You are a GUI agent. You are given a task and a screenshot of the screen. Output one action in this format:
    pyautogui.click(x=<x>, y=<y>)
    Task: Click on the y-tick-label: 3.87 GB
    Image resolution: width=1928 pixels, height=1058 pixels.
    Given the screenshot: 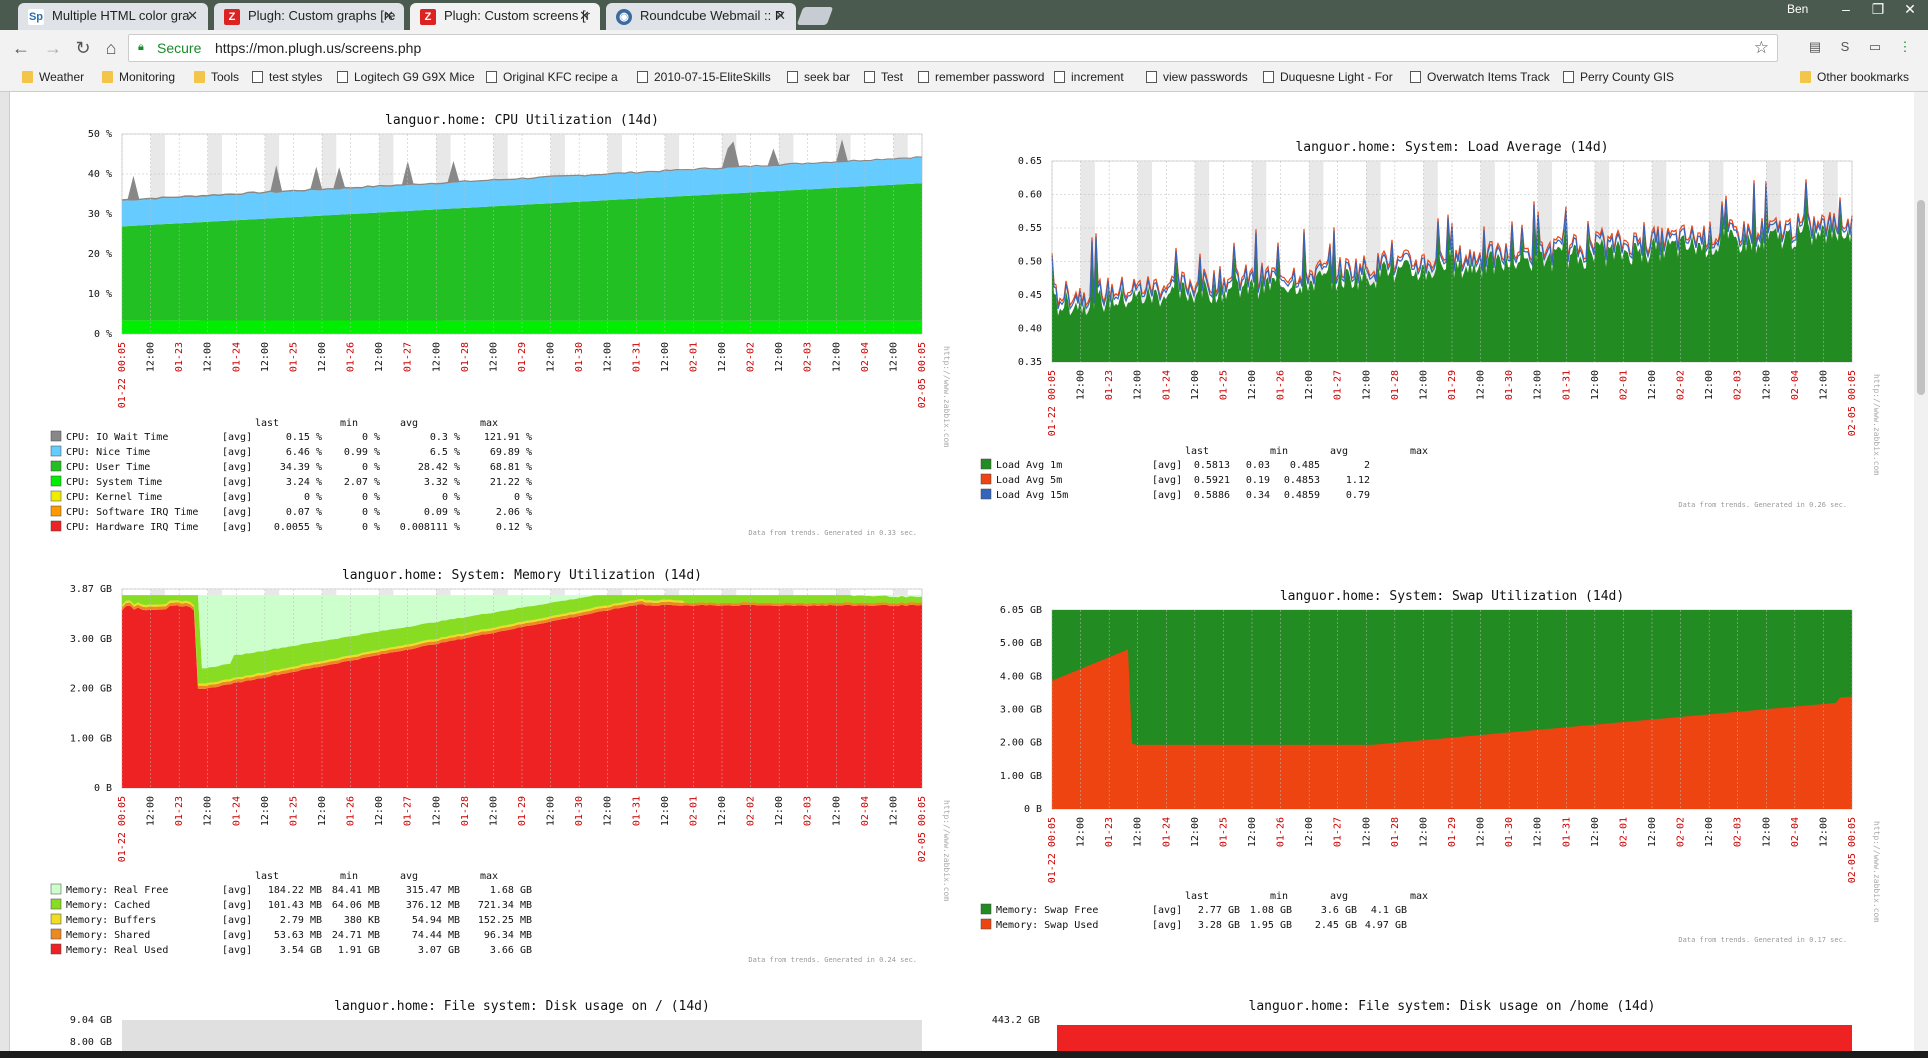 What is the action you would take?
    pyautogui.click(x=91, y=589)
    